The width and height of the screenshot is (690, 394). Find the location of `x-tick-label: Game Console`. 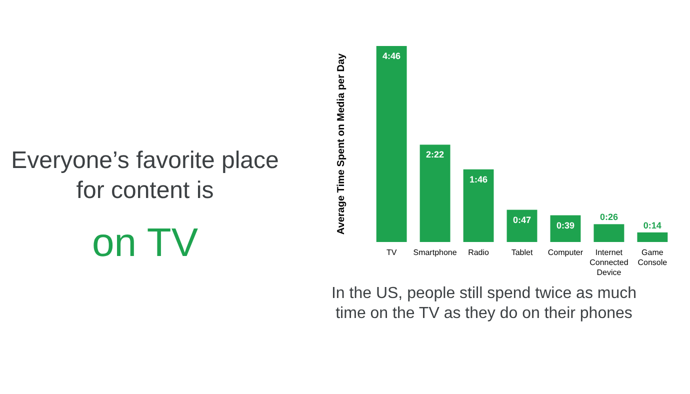

x-tick-label: Game Console is located at coordinates (653, 257).